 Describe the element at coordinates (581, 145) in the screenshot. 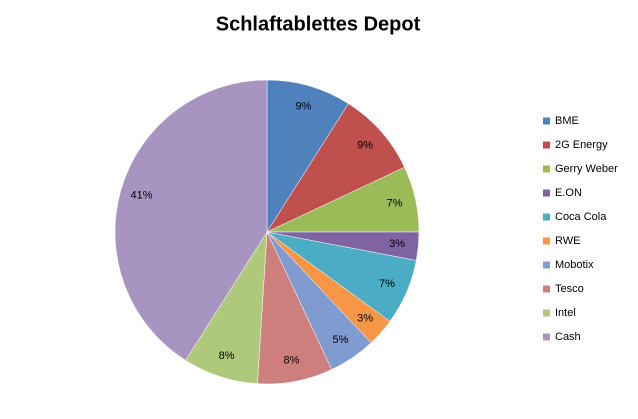

I see `legend-label: 2G Energy` at that location.